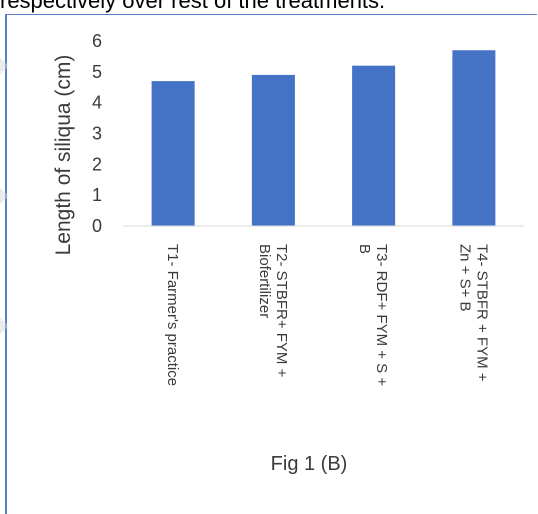 Image resolution: width=538 pixels, height=514 pixels. I want to click on y-tick-label: 5, so click(97, 72).